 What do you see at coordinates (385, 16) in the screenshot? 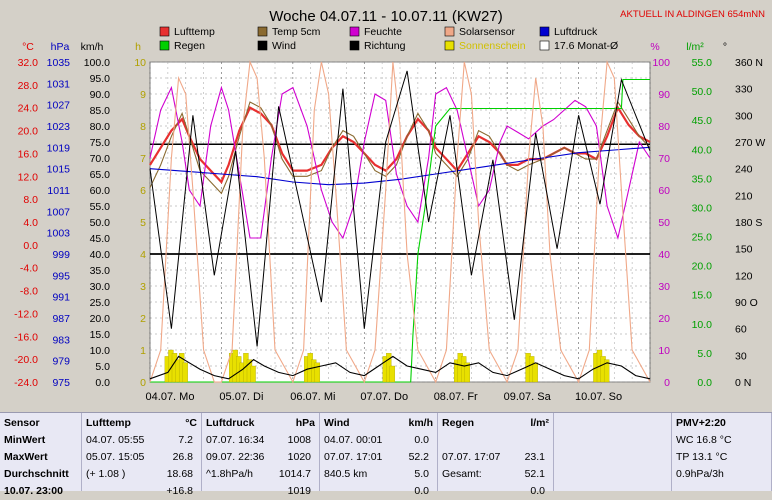
I see `chart-title: Woche 04.07.11 - 10.07.11 (KW27)` at bounding box center [385, 16].